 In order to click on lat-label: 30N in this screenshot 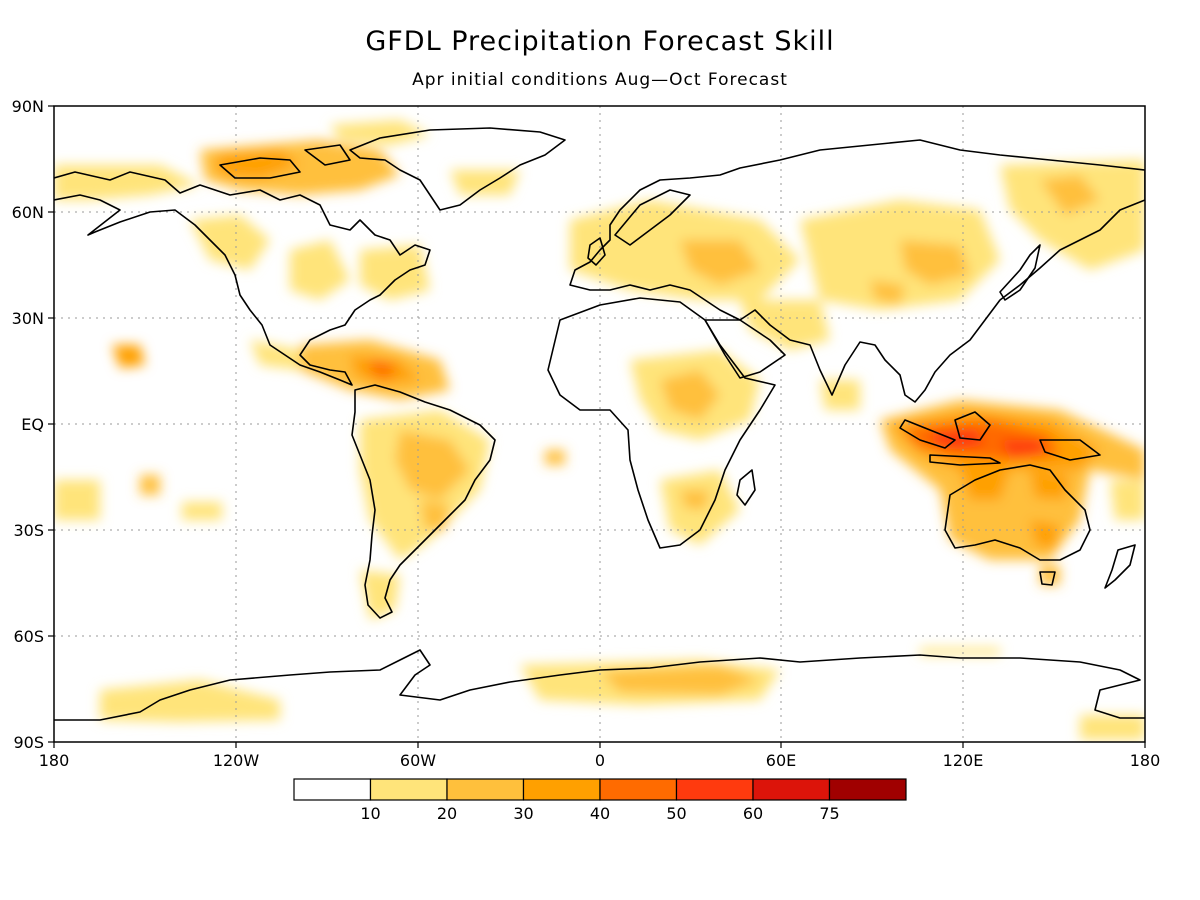, I will do `click(28, 318)`.